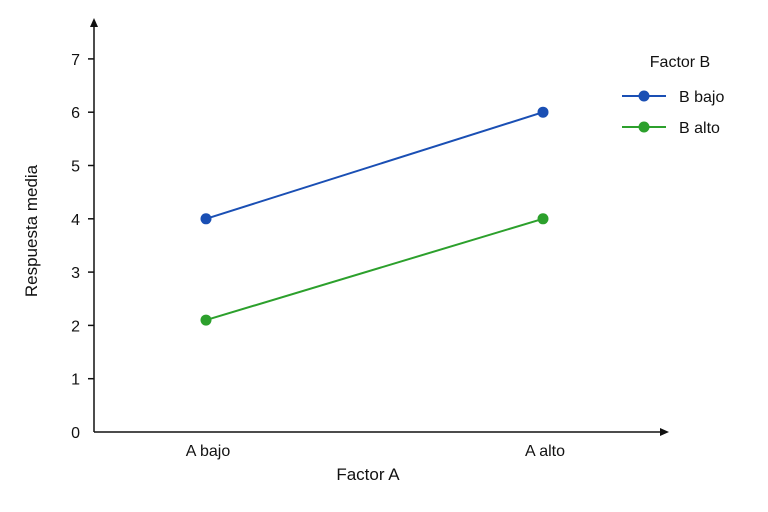 The image size is (768, 512). I want to click on y-axis-arrow-icon, so click(94, 22).